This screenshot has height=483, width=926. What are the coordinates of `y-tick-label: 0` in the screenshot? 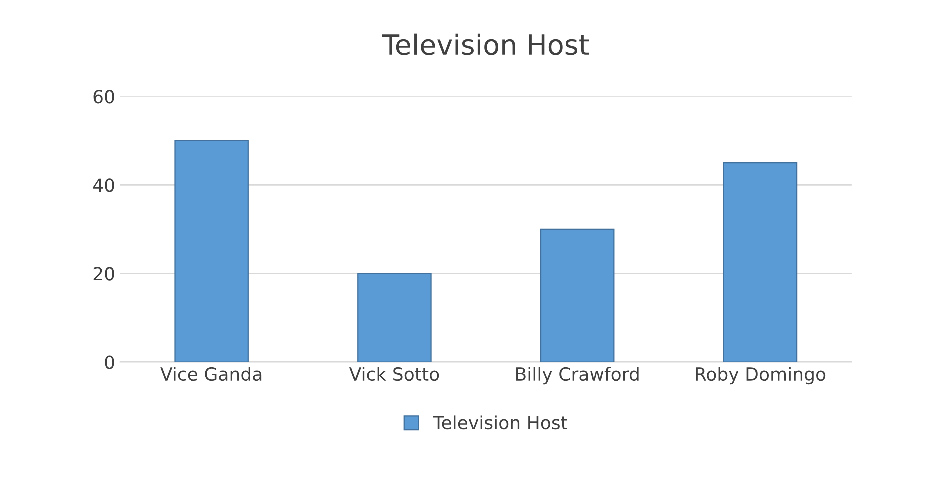 It's located at (109, 363).